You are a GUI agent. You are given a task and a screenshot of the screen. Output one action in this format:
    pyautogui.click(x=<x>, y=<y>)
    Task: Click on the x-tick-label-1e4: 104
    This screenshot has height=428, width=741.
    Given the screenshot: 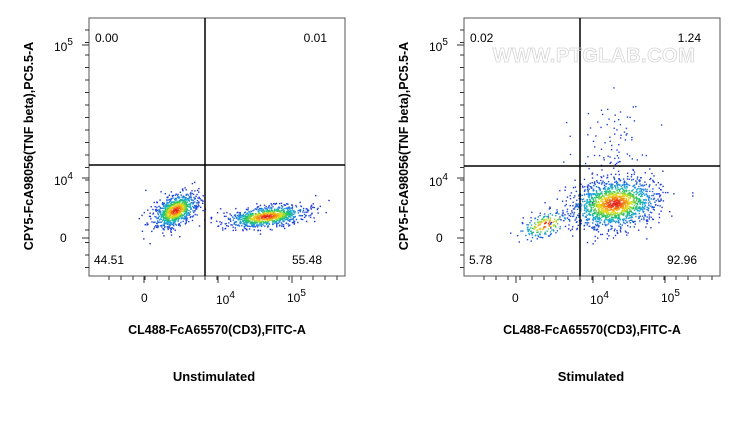 What is the action you would take?
    pyautogui.click(x=599, y=298)
    